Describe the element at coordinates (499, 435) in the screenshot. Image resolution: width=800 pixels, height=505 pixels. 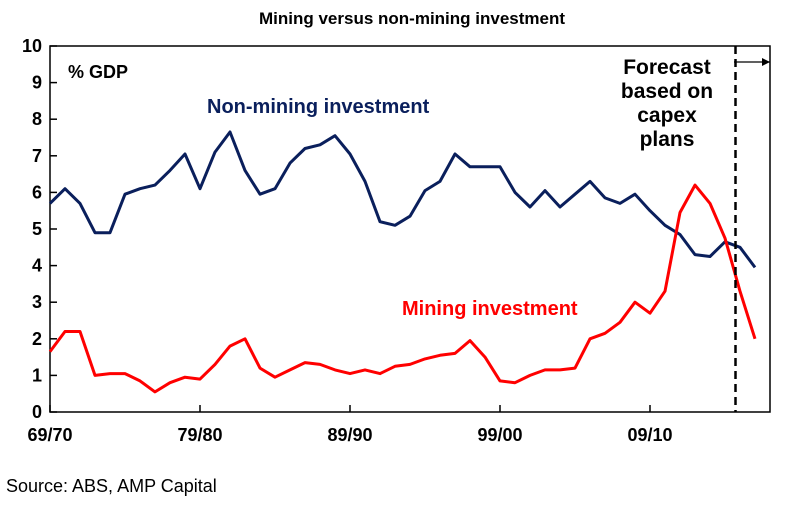
I see `x-tick-label: 99/00` at that location.